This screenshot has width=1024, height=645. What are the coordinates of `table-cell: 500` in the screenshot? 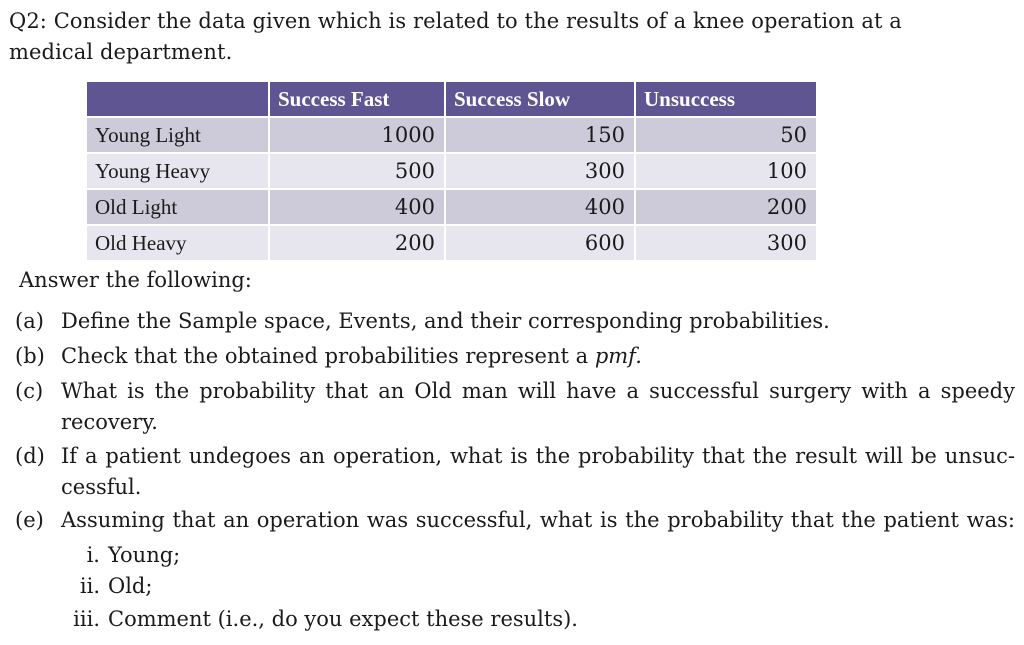 It's located at (358, 172).